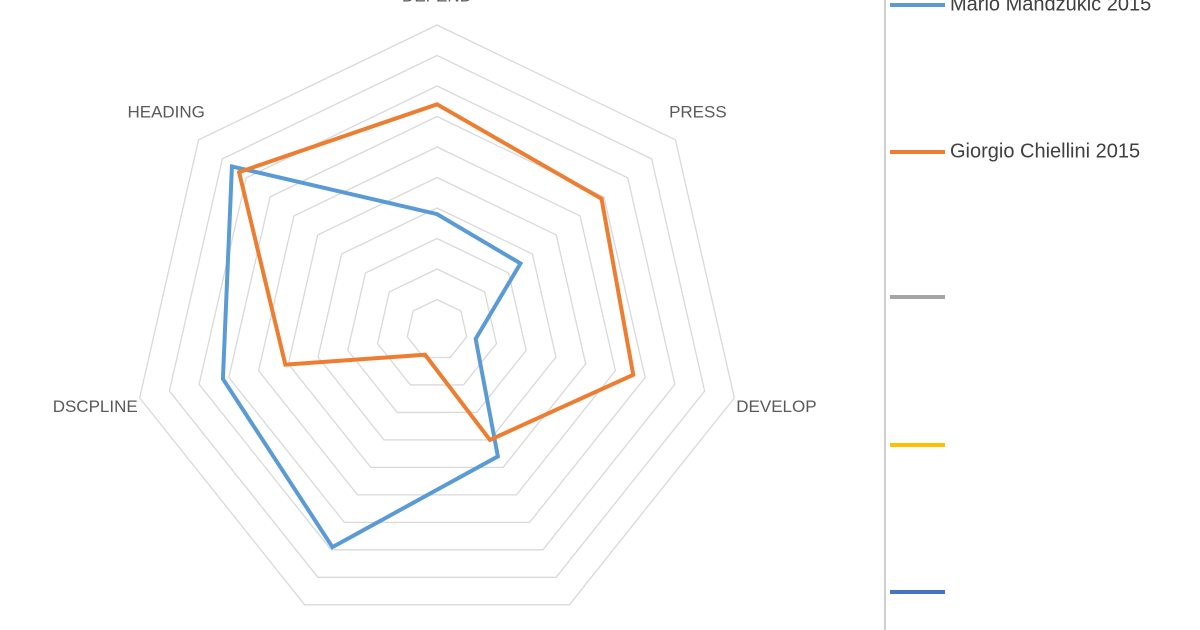 Image resolution: width=1200 pixels, height=630 pixels. Describe the element at coordinates (1045, 151) in the screenshot. I see `legend-label: Giorgio Chiellini 2015` at that location.